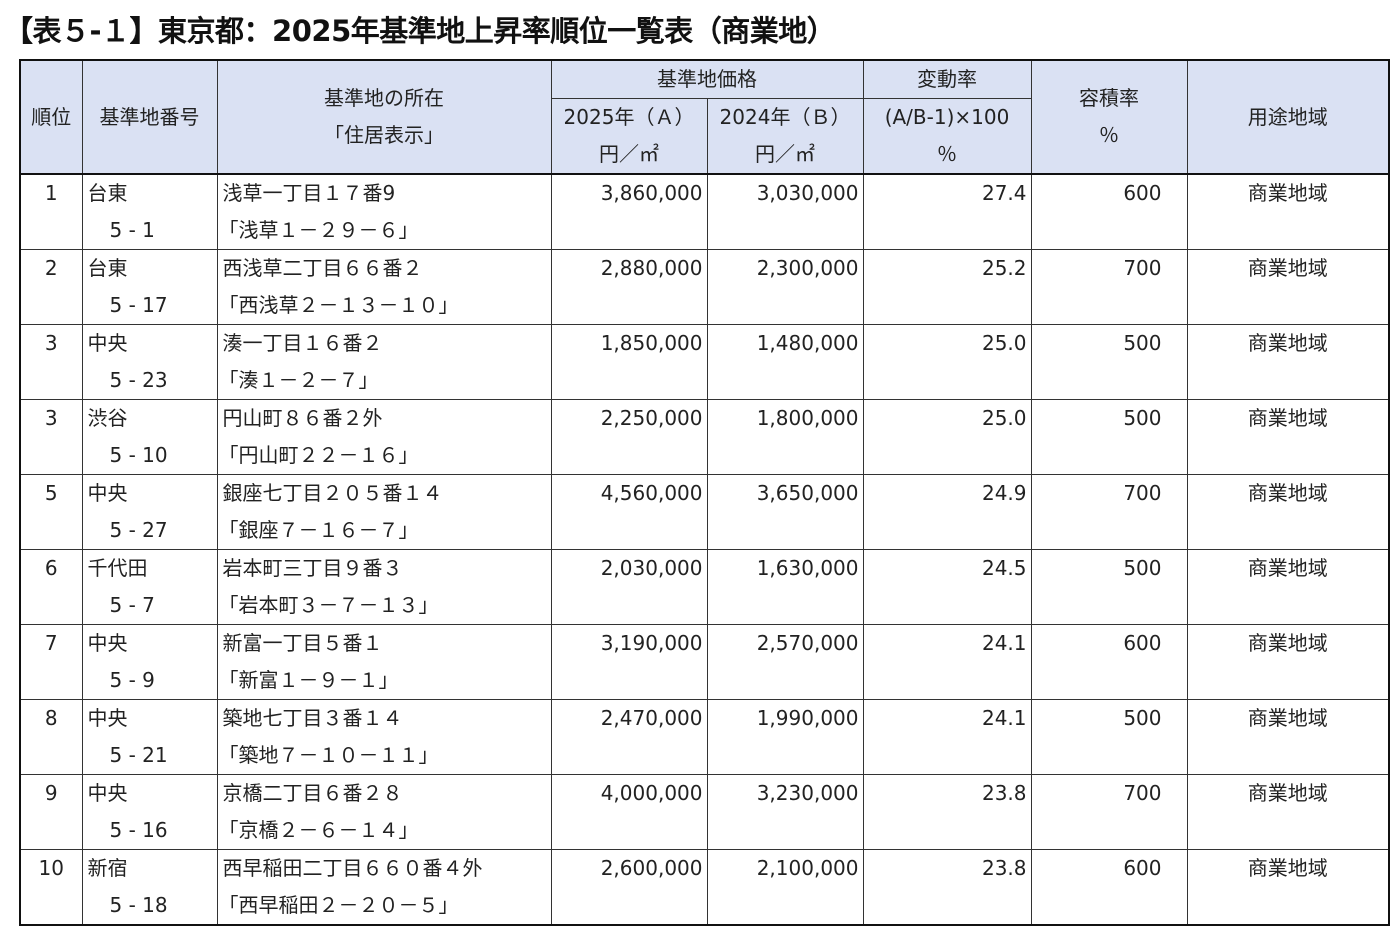 This screenshot has height=929, width=1396. Describe the element at coordinates (629, 512) in the screenshot. I see `price-2025-cell: 4,560,000` at that location.